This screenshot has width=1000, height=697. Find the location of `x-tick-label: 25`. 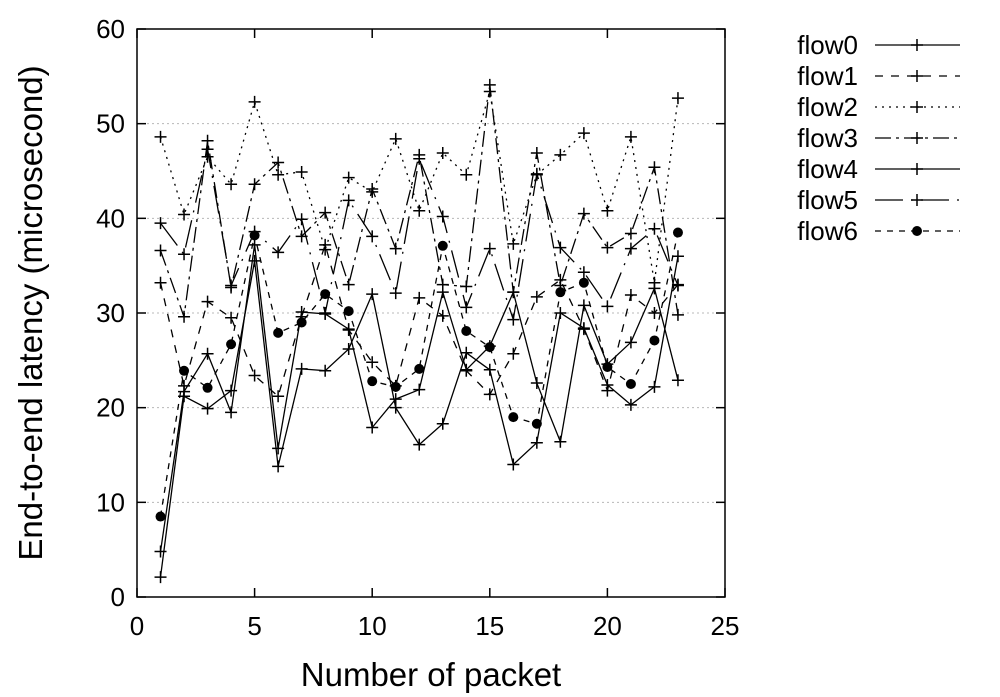

x-tick-label: 25 is located at coordinates (725, 626).